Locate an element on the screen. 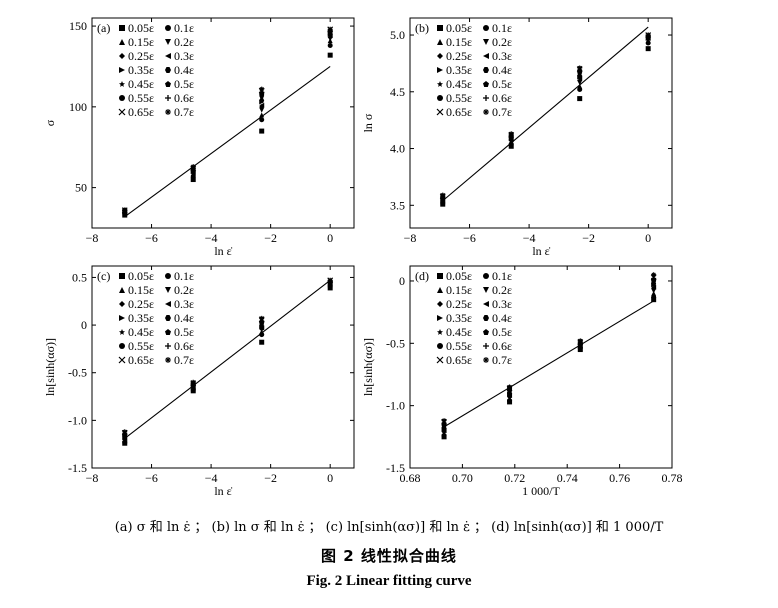 The height and width of the screenshot is (608, 778). y-tick-label: 50 is located at coordinates (81, 188).